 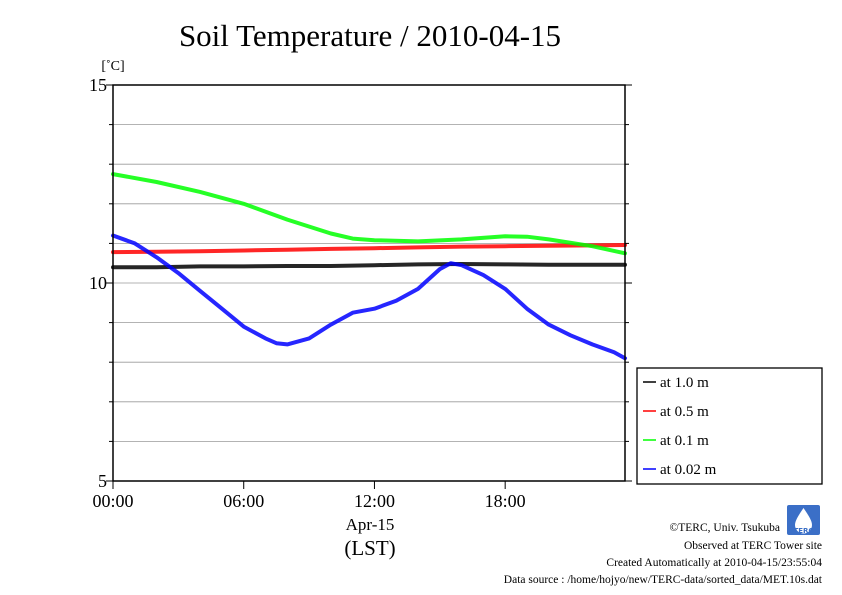 What do you see at coordinates (753, 546) in the screenshot?
I see `observed-text: Observed at TERC Tower site` at bounding box center [753, 546].